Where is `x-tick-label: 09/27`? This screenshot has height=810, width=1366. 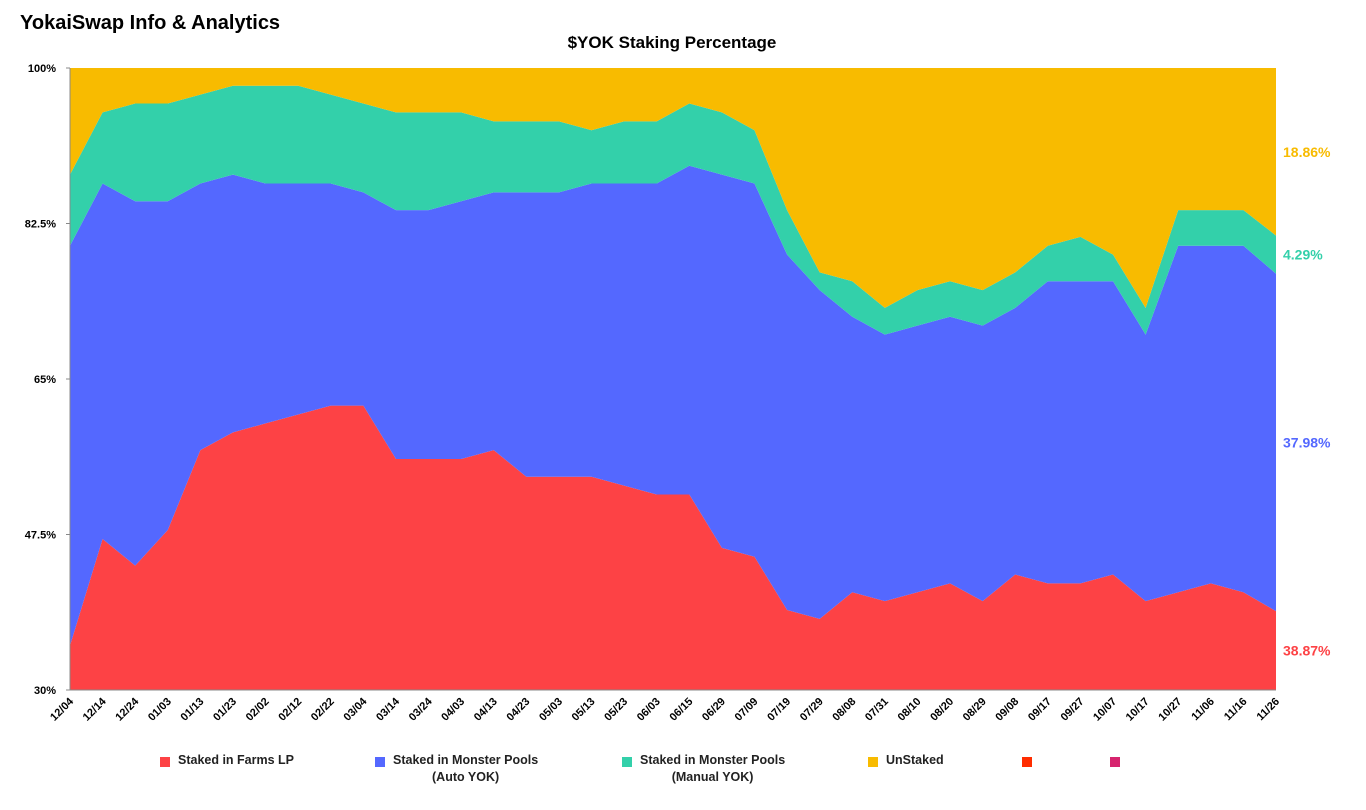 x-tick-label: 09/27 is located at coordinates (1073, 710).